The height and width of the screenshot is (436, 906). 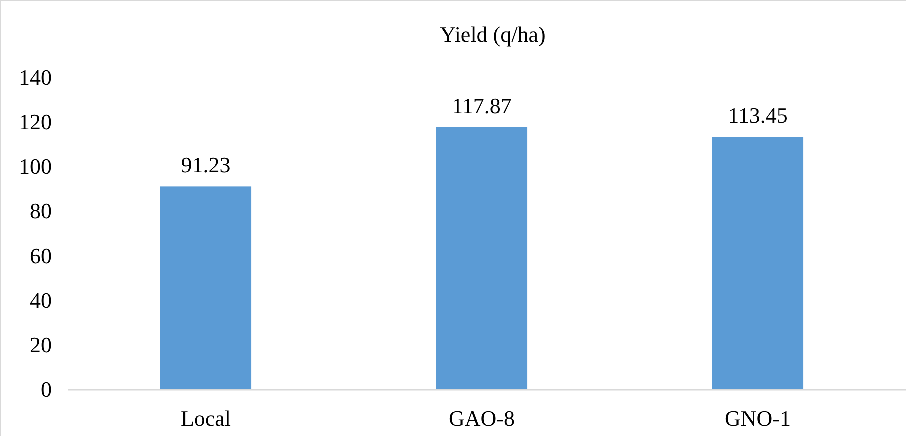 What do you see at coordinates (35, 167) in the screenshot?
I see `y-tick-label: 100` at bounding box center [35, 167].